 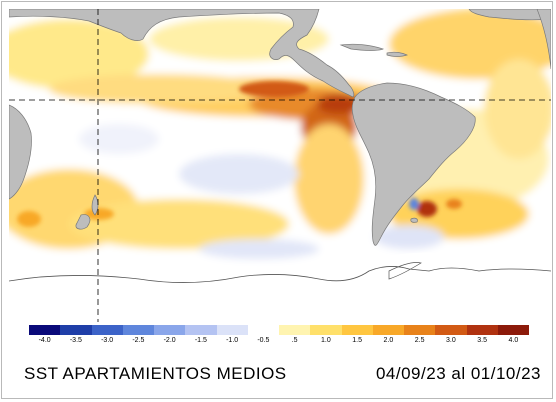 I want to click on color-scale-tick-label: 2.5, so click(x=419, y=340).